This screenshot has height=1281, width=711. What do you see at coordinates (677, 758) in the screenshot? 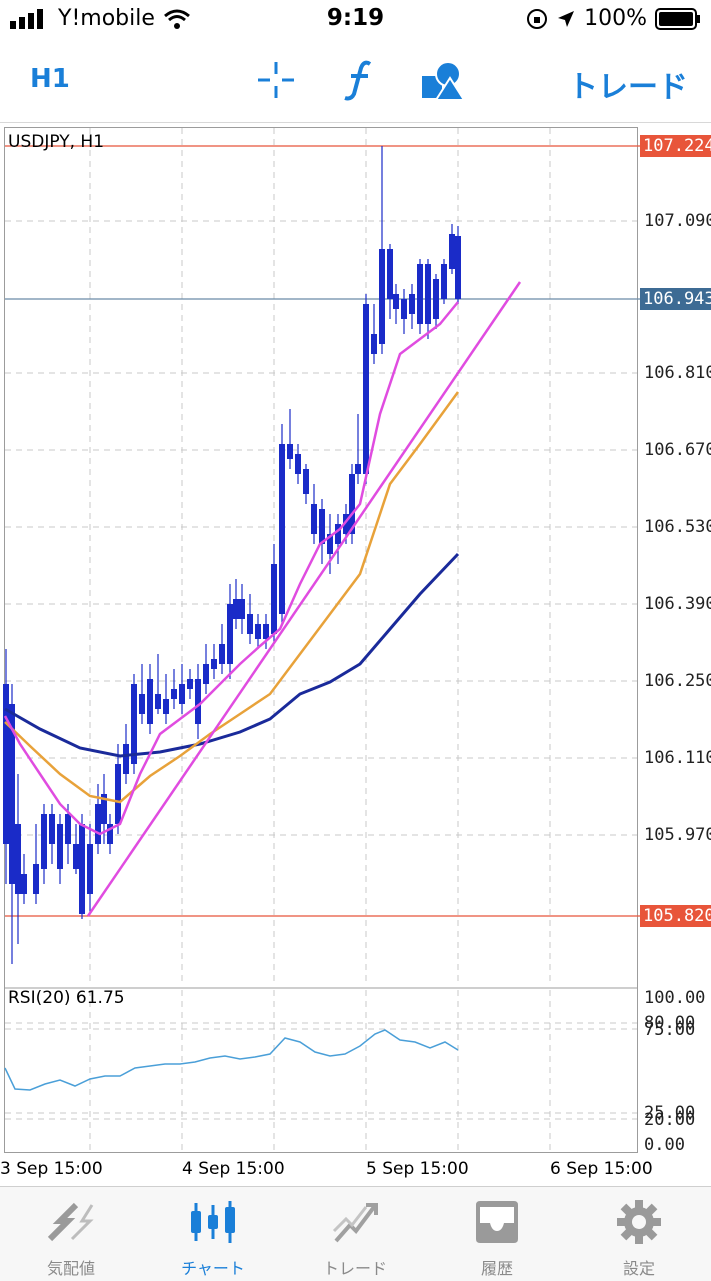
I see `price-axis-label: 106.110` at bounding box center [677, 758].